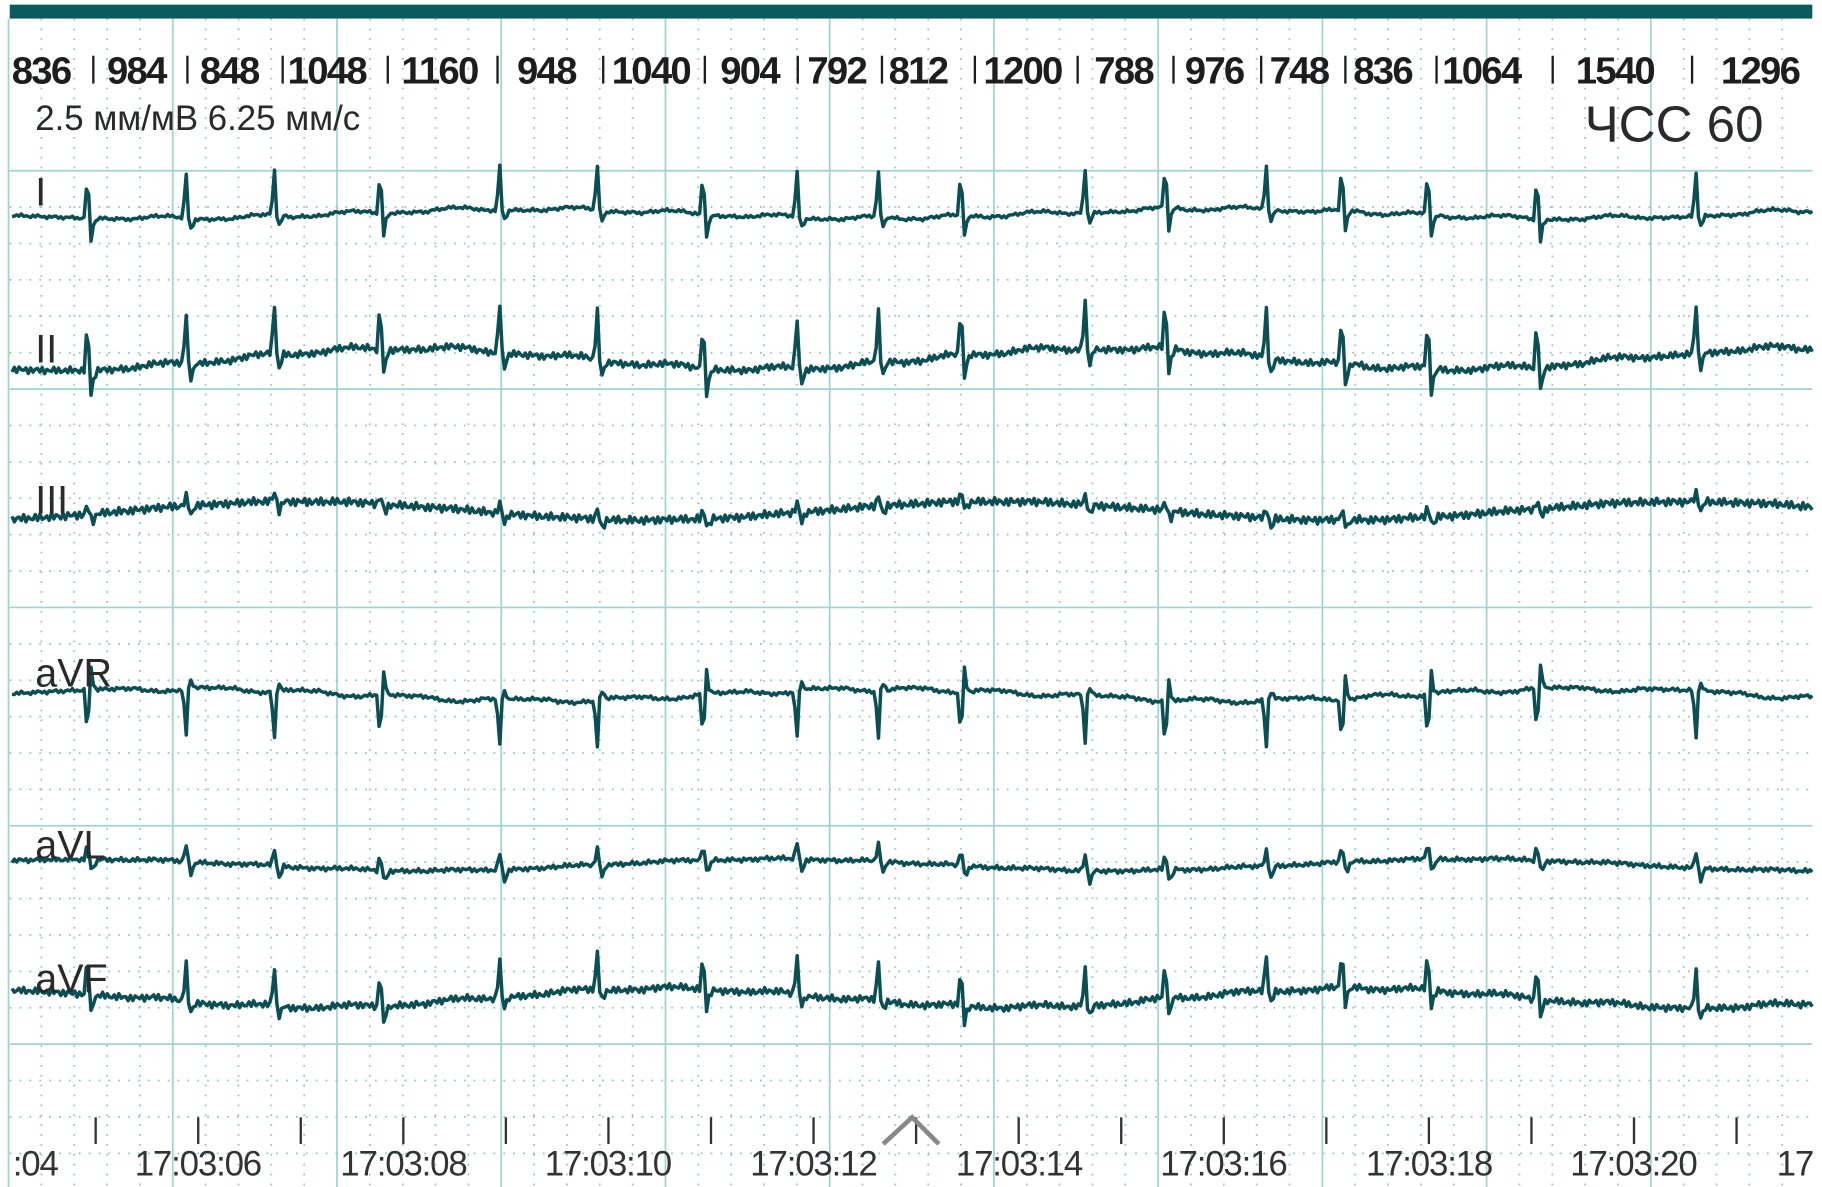 The image size is (1822, 1187). I want to click on lead-label: aVR, so click(73, 673).